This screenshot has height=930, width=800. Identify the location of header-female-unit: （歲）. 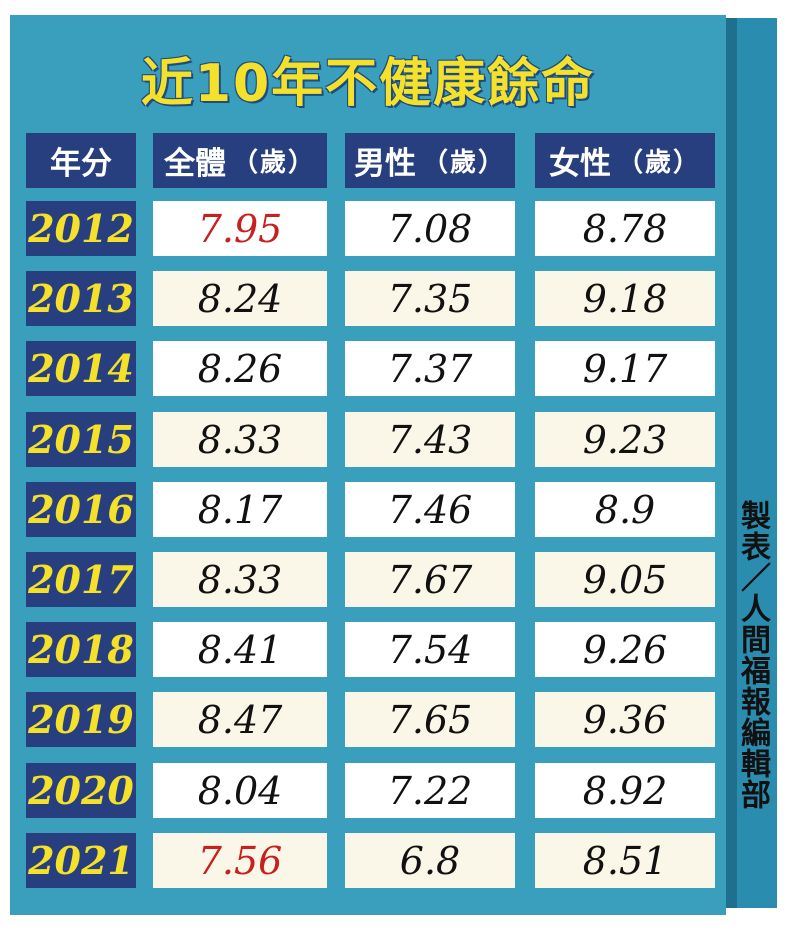
(658, 163).